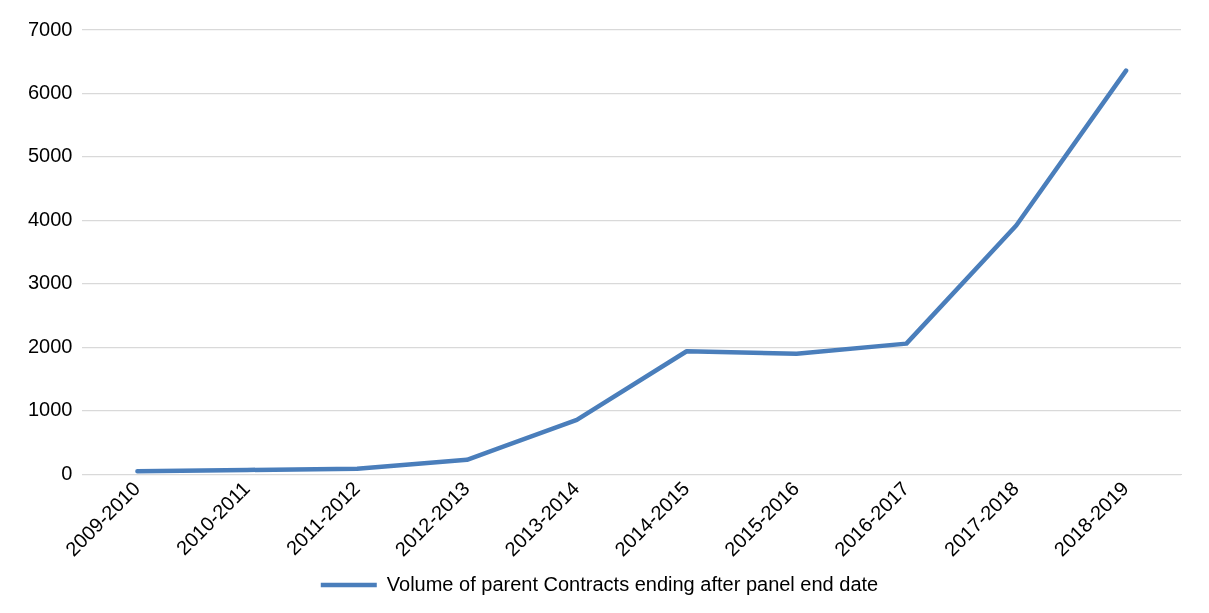 This screenshot has height=613, width=1209. What do you see at coordinates (50, 345) in the screenshot?
I see `y-tick-label: 2000` at bounding box center [50, 345].